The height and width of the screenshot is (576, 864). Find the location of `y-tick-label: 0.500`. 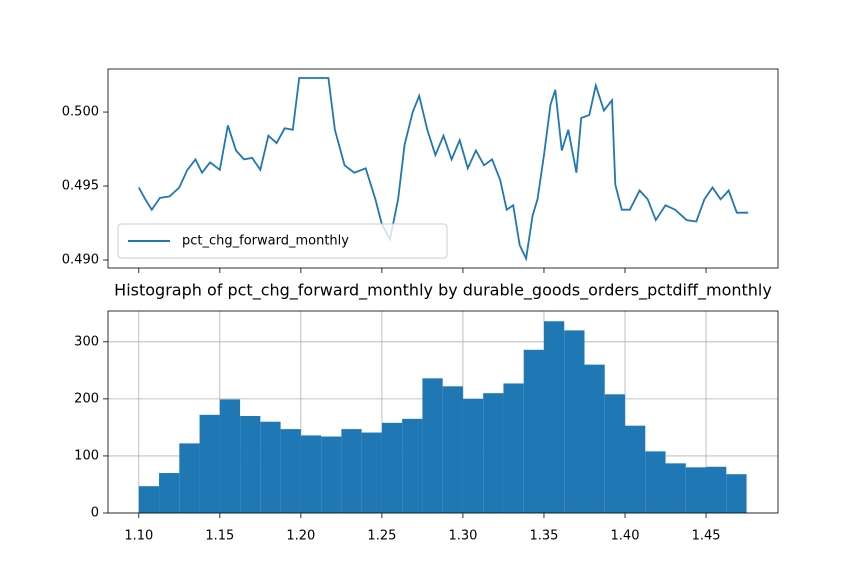

y-tick-label: 0.500 is located at coordinates (80, 112).